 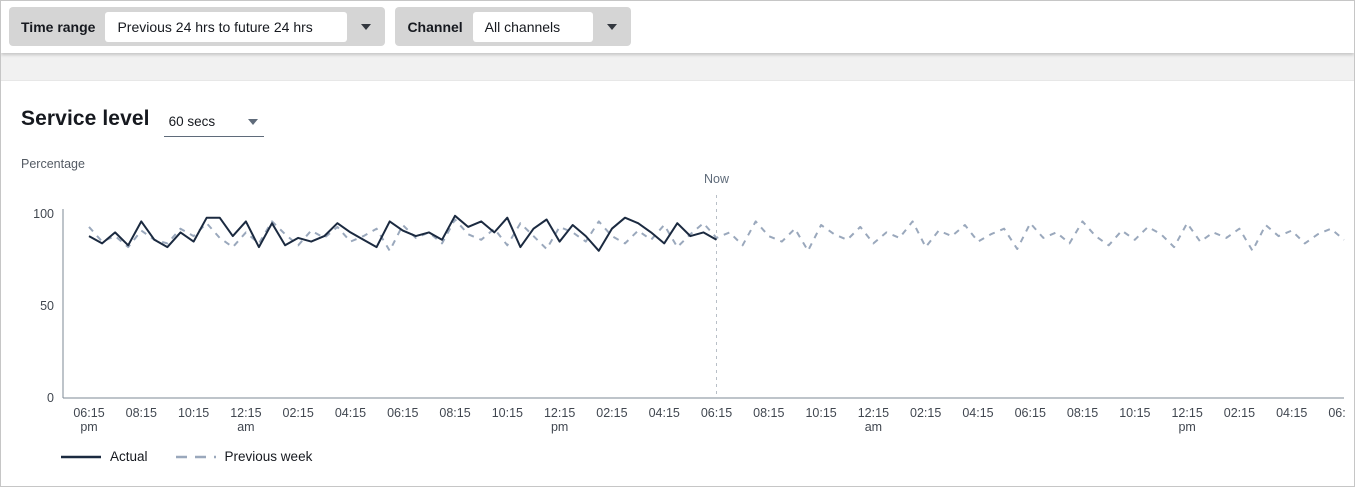 I want to click on page-title: Service level, so click(x=85, y=118).